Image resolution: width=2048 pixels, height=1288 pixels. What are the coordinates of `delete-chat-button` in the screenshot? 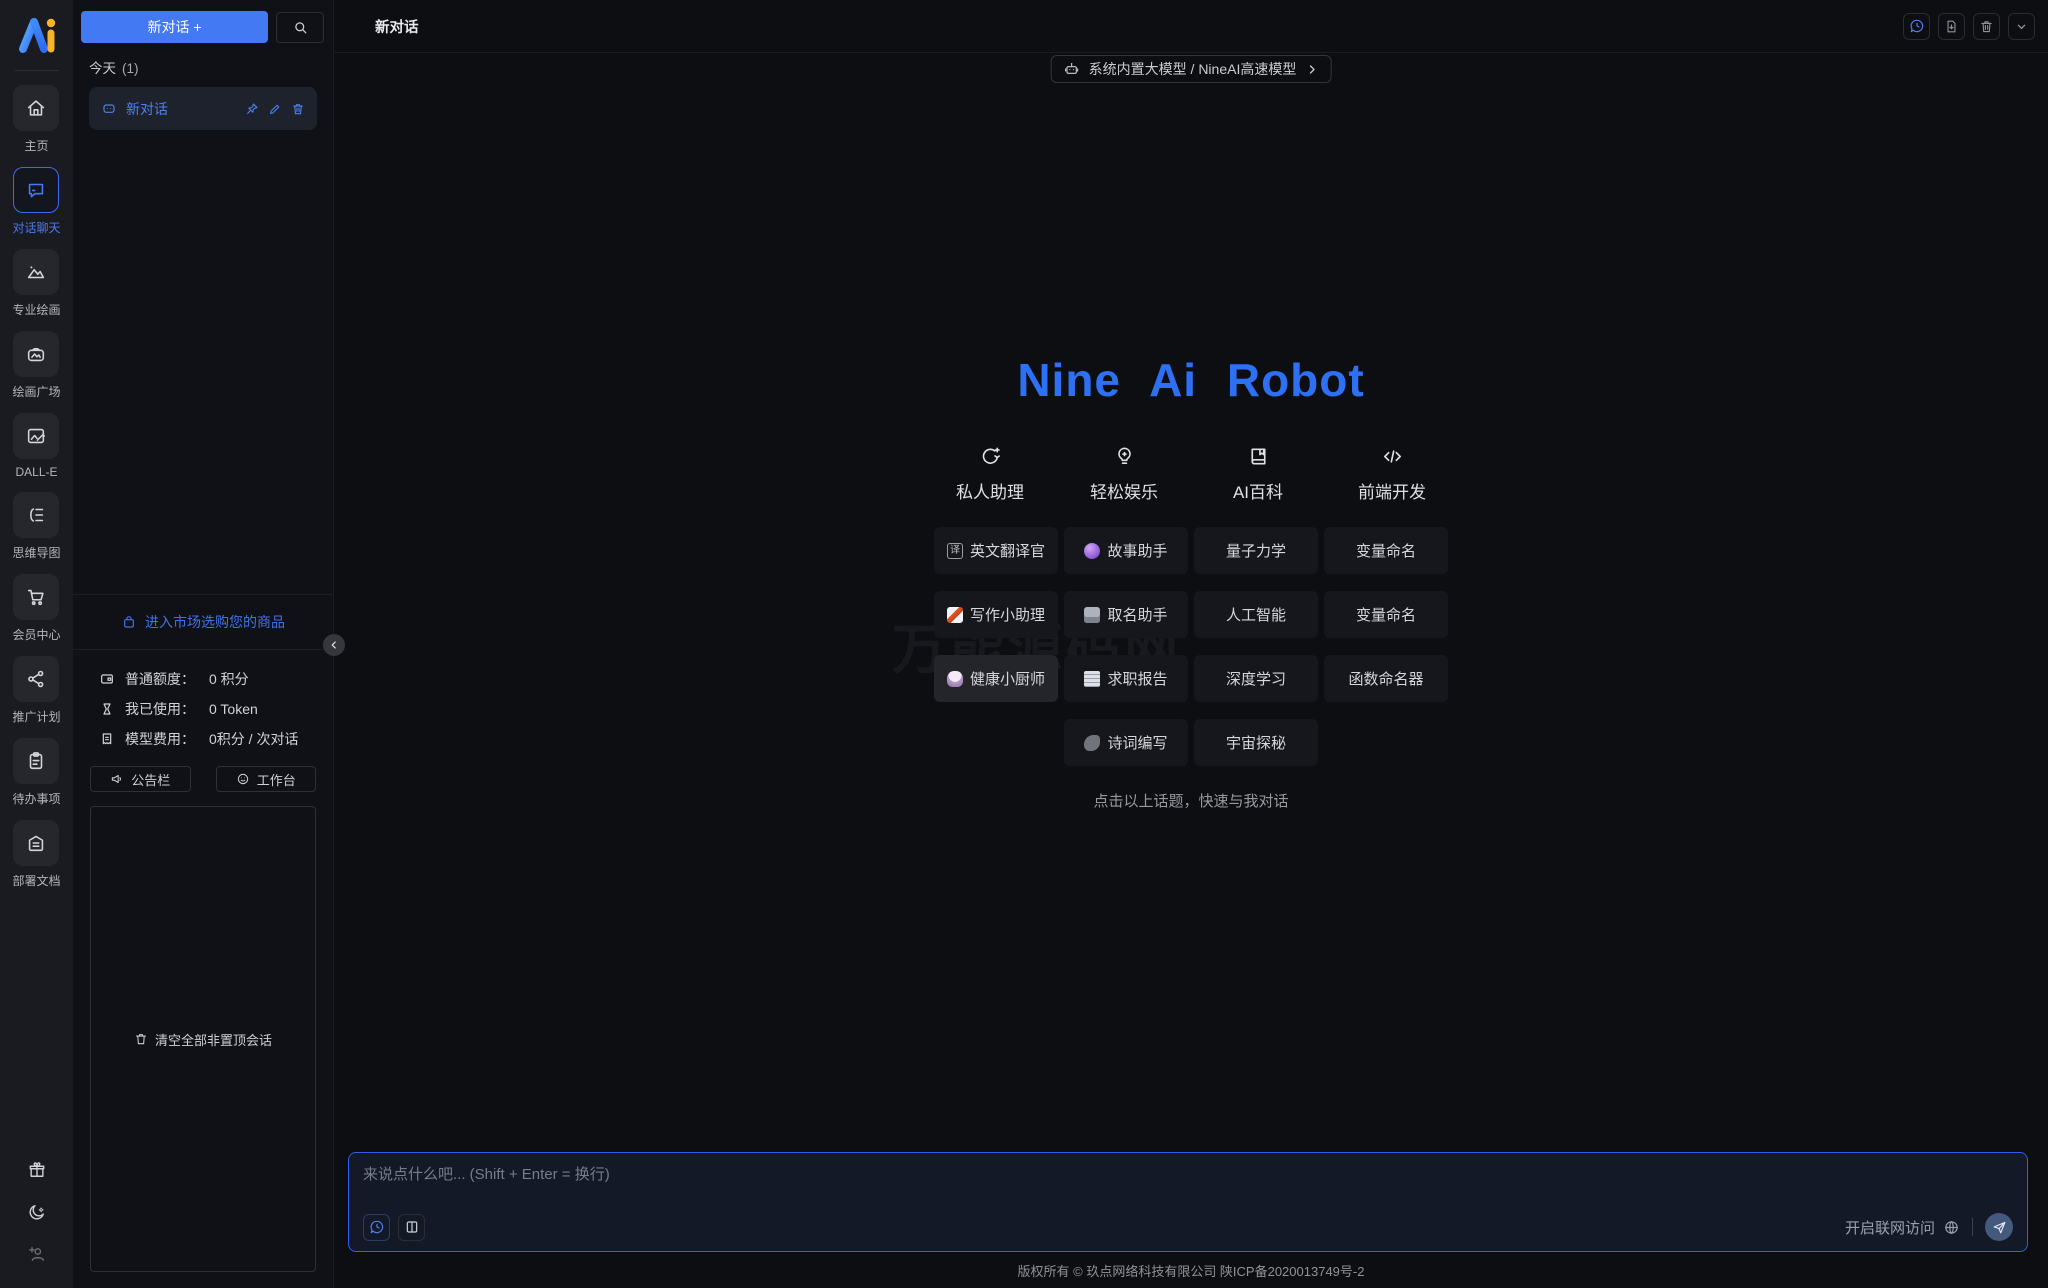 It's located at (1986, 26).